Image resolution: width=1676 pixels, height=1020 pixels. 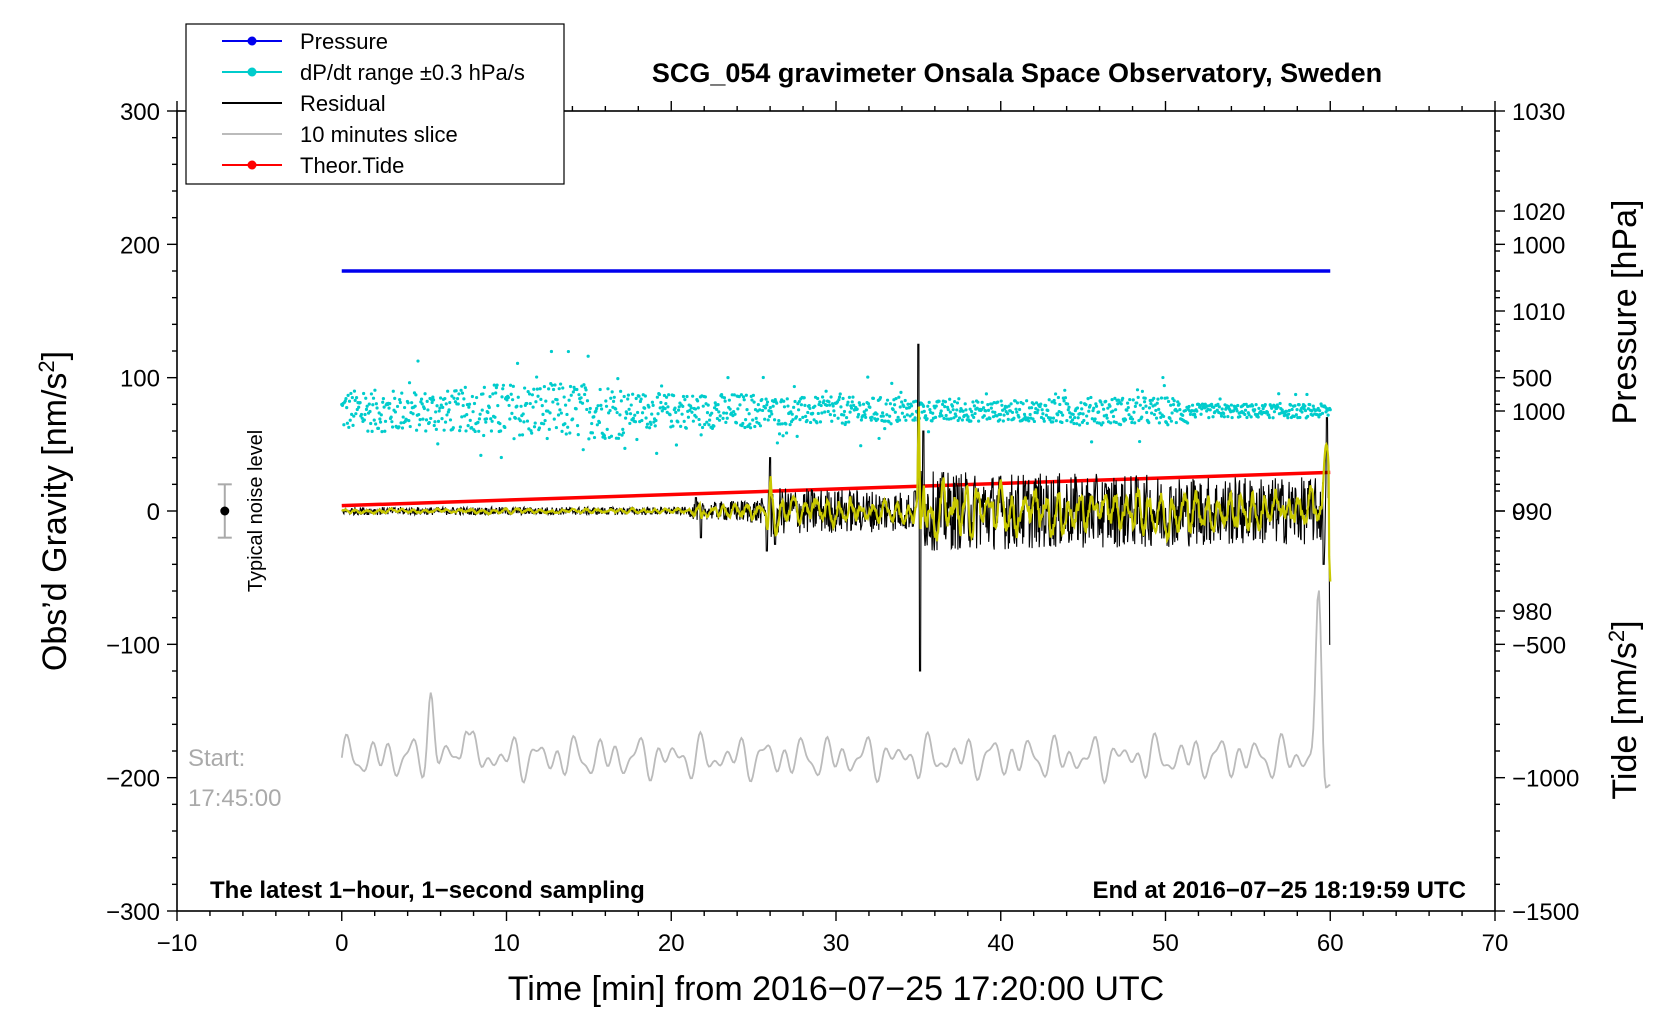 What do you see at coordinates (836, 404) in the screenshot?
I see `dpdt-series` at bounding box center [836, 404].